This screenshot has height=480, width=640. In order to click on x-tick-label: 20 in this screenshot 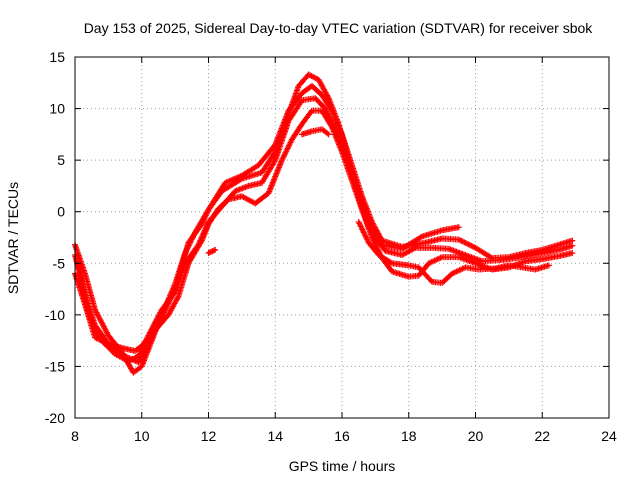, I will do `click(476, 436)`.